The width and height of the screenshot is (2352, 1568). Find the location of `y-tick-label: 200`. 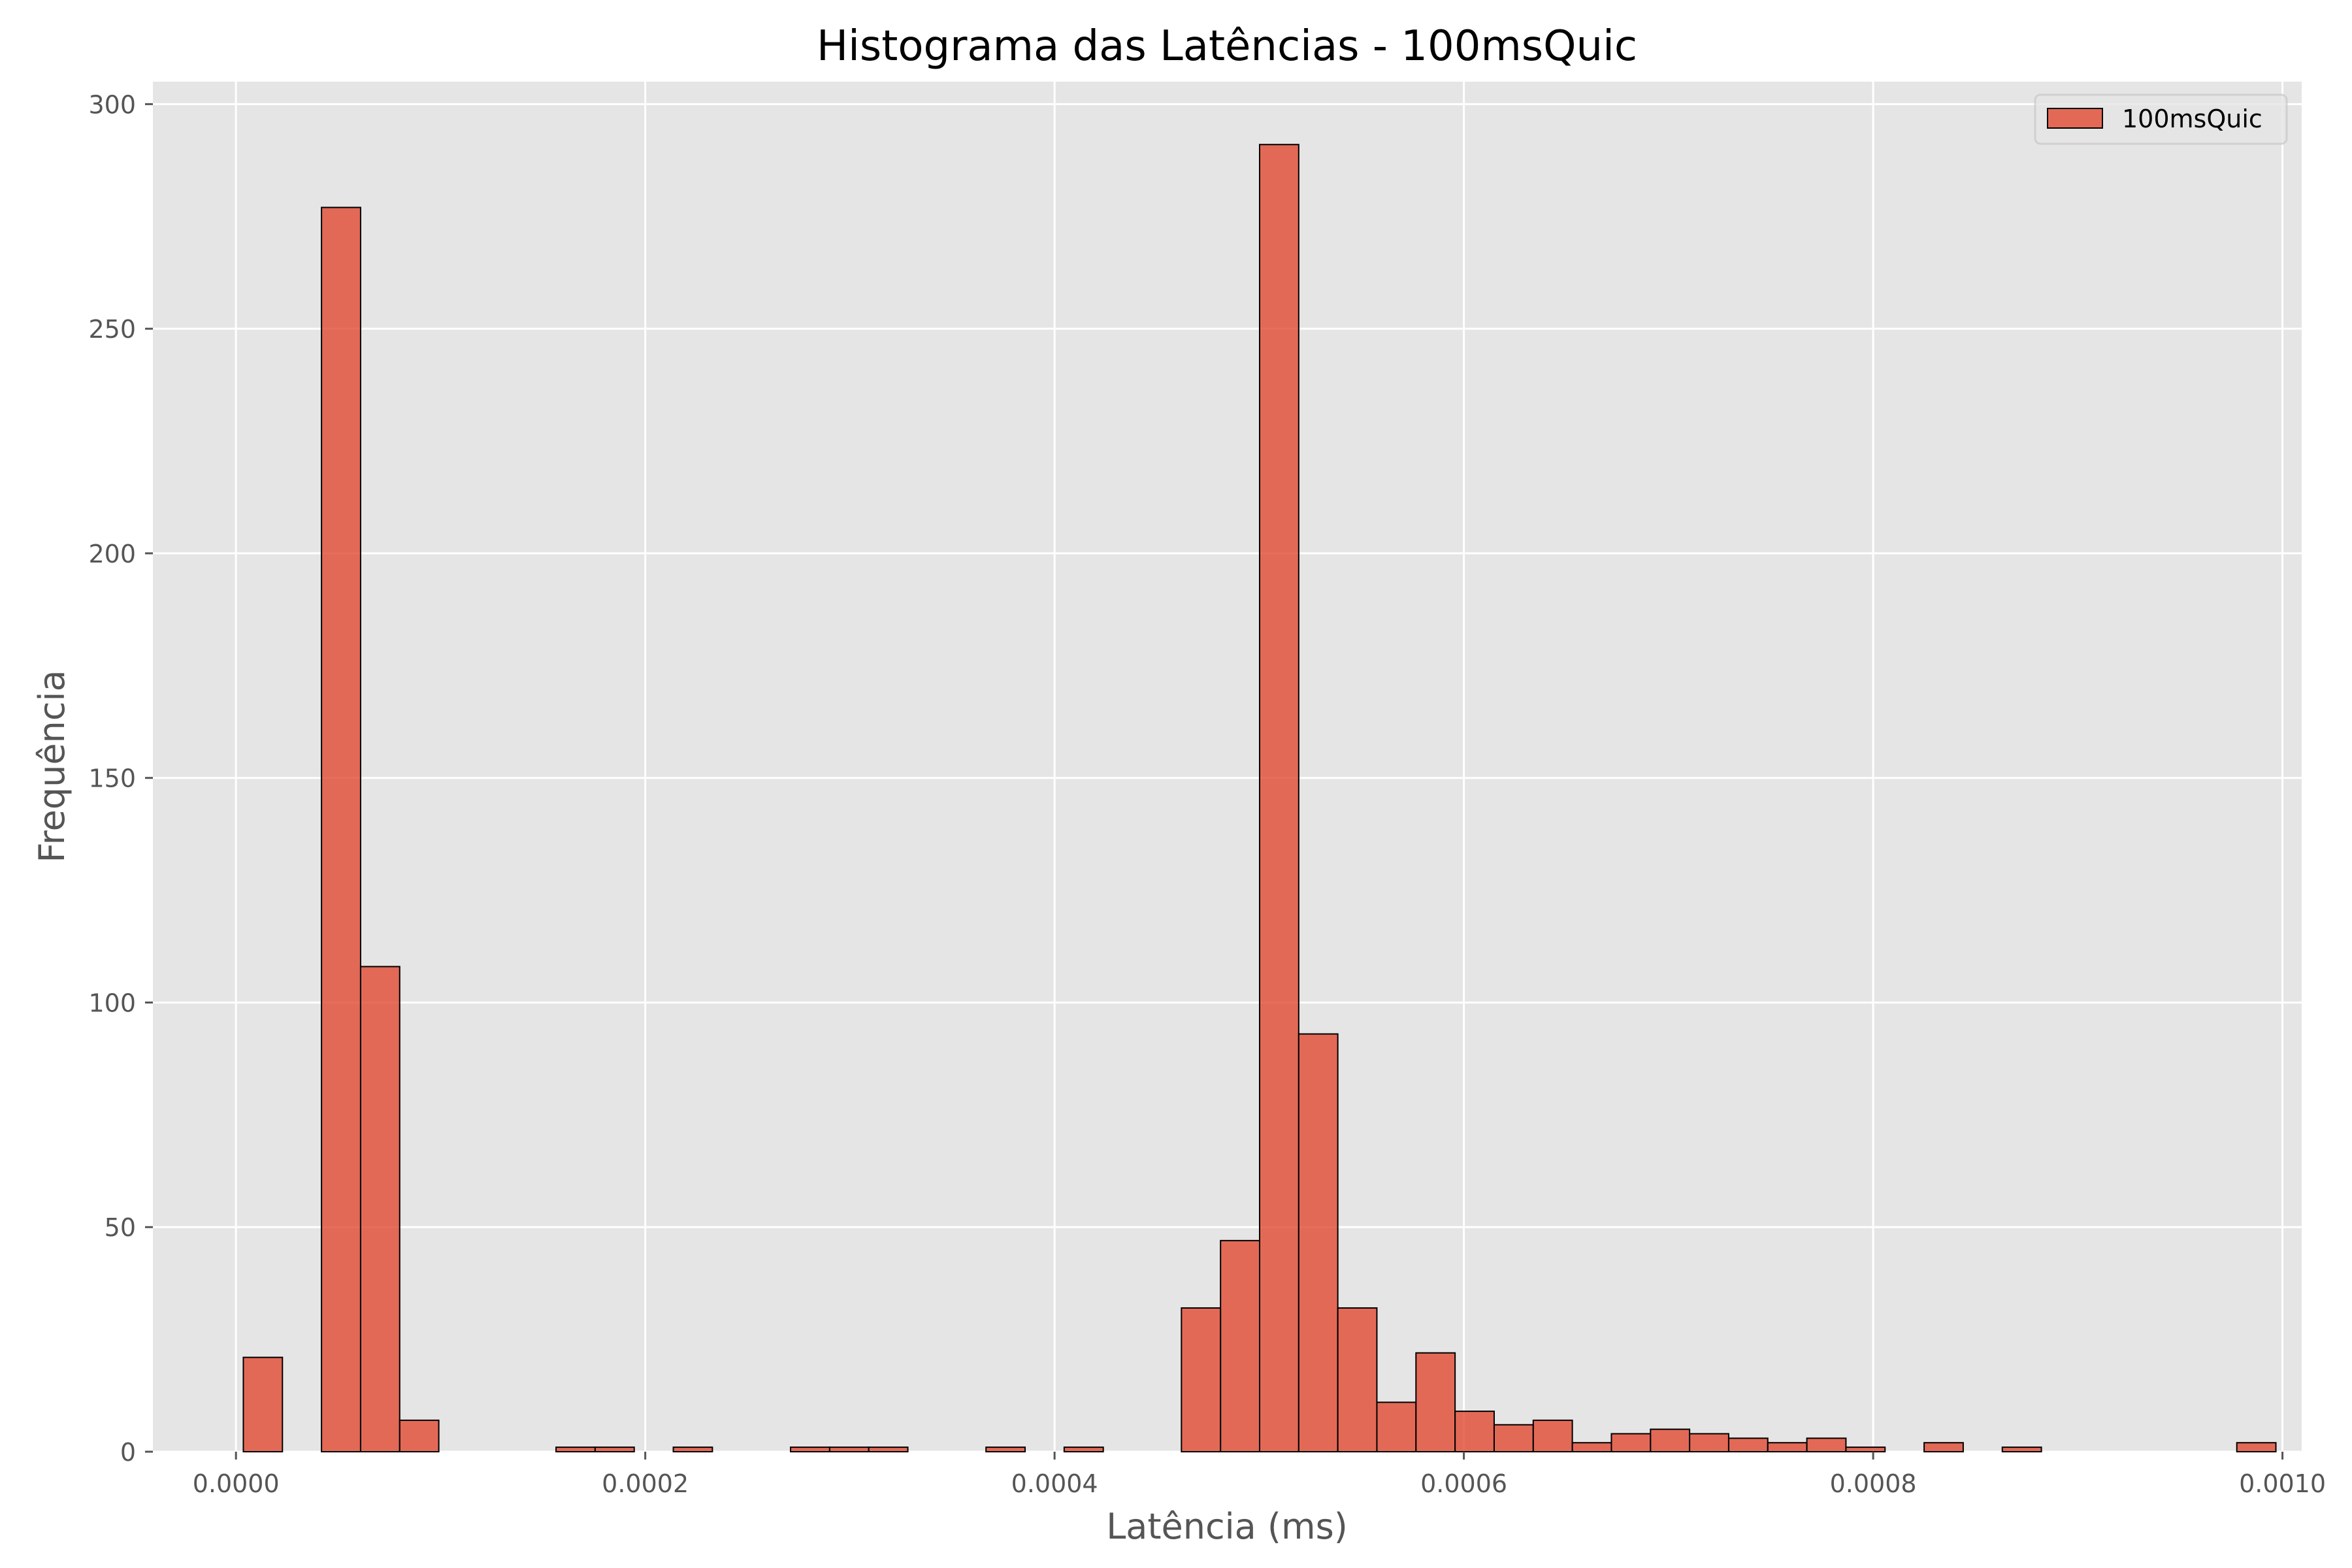

y-tick-label: 200 is located at coordinates (112, 554).